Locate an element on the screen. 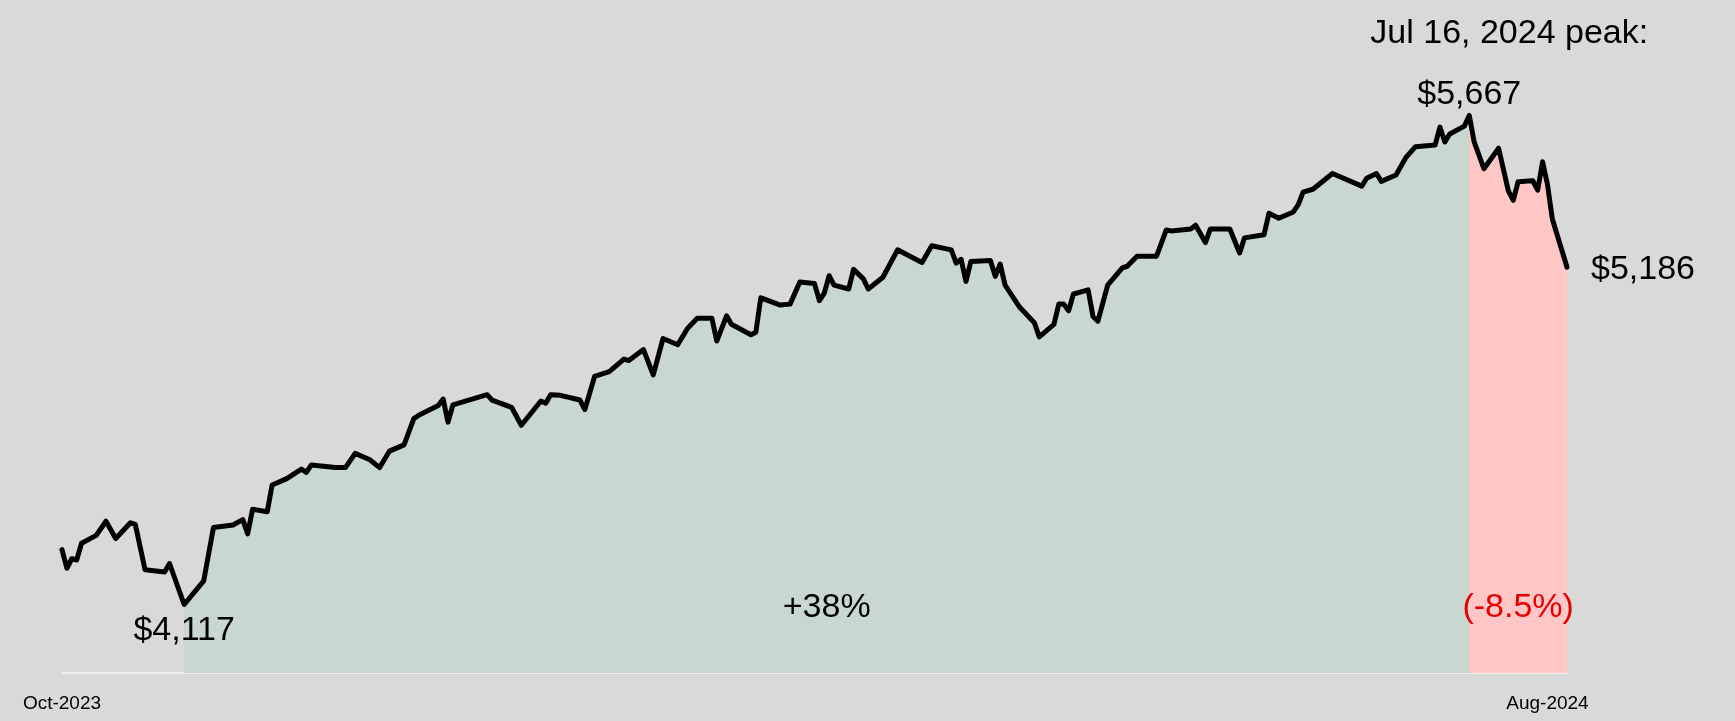 The height and width of the screenshot is (721, 1735). data-label: $4,117 is located at coordinates (184, 627).